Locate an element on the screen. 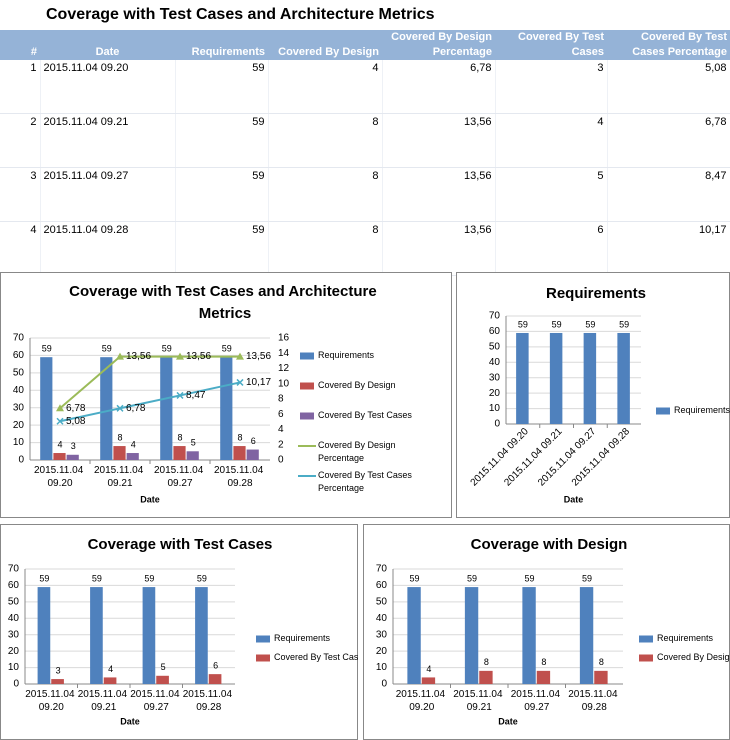 This screenshot has height=740, width=730. legend-label: Covered By Test Cases is located at coordinates (316, 657).